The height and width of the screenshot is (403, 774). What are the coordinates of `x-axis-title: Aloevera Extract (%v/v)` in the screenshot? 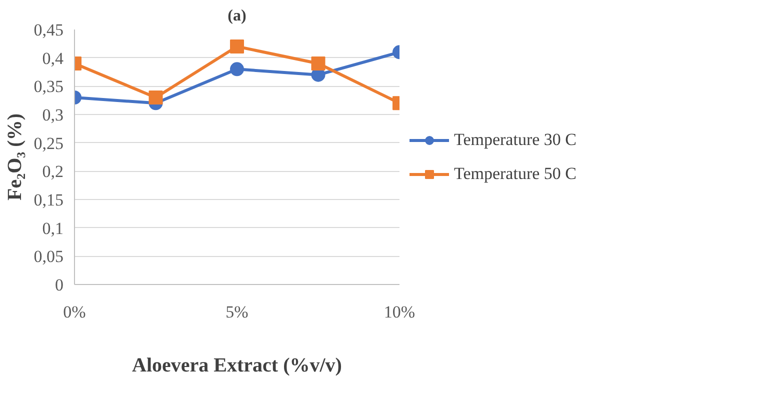 It's located at (237, 365).